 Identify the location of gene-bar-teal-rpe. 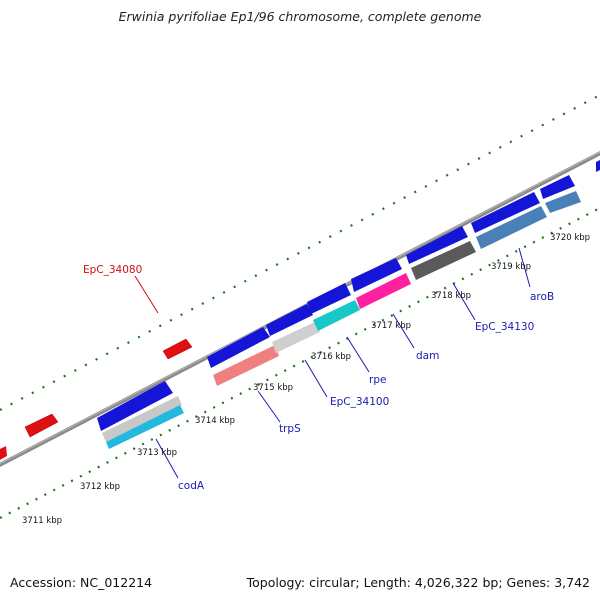
(336, 315).